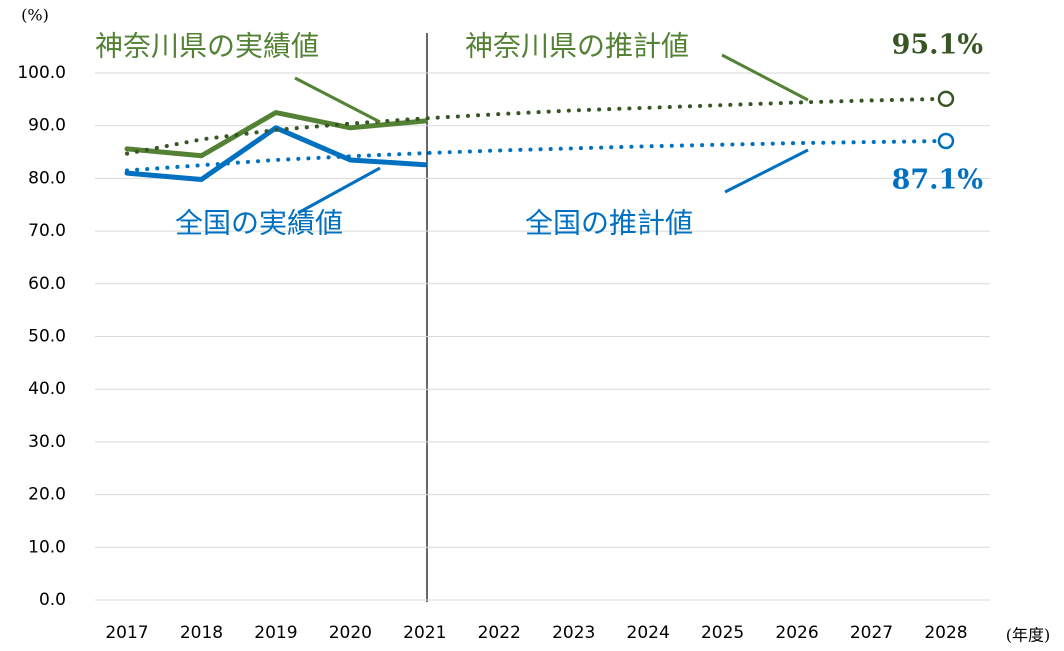  I want to click on x-unit: (年度), so click(1028, 635).